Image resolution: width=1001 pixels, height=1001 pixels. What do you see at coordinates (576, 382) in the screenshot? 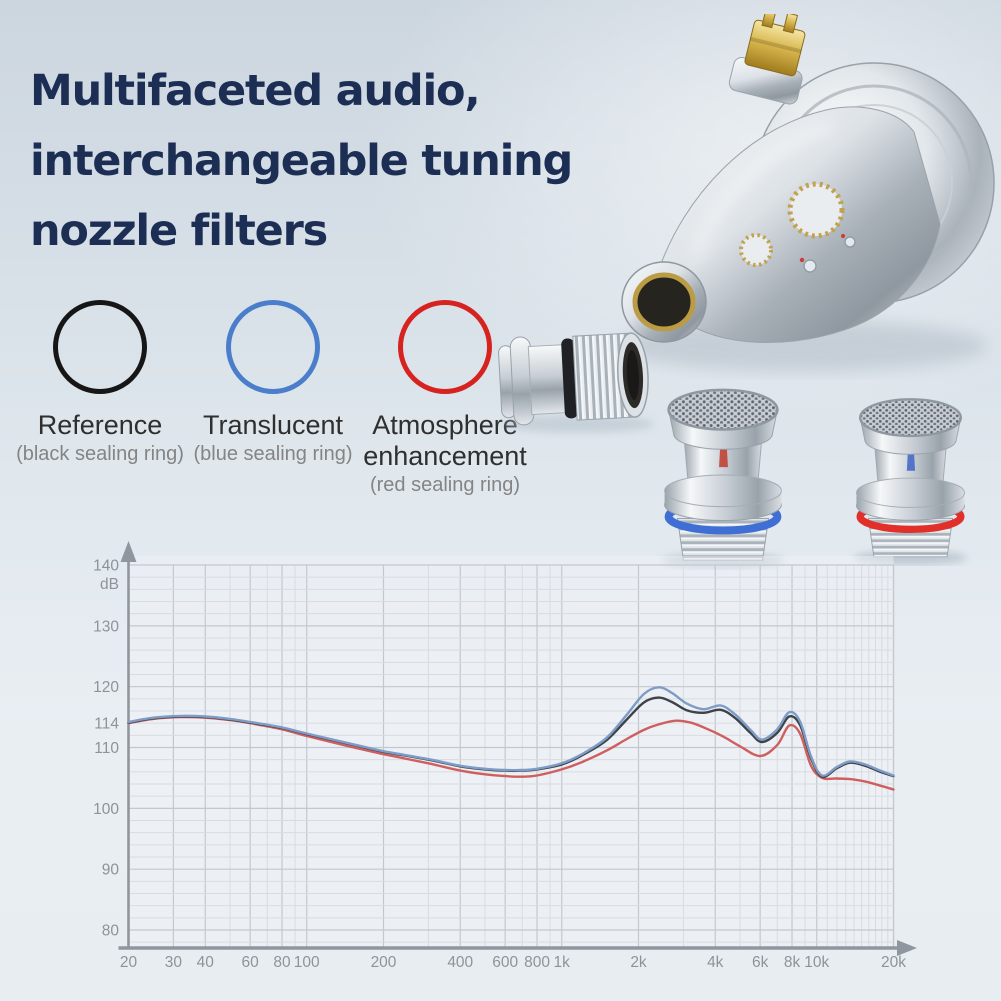
I see `side-filter-image` at bounding box center [576, 382].